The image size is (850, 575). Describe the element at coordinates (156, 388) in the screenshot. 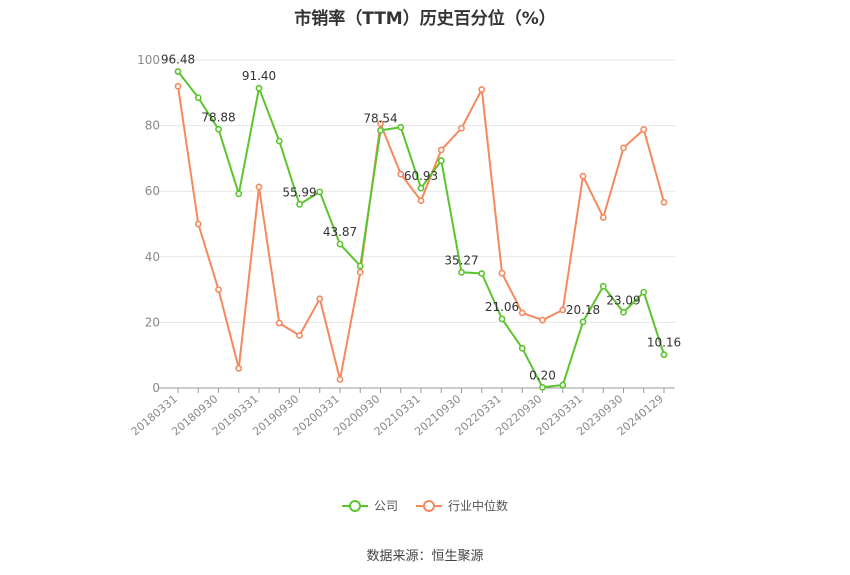

I see `y-tick-label-0: 0` at that location.